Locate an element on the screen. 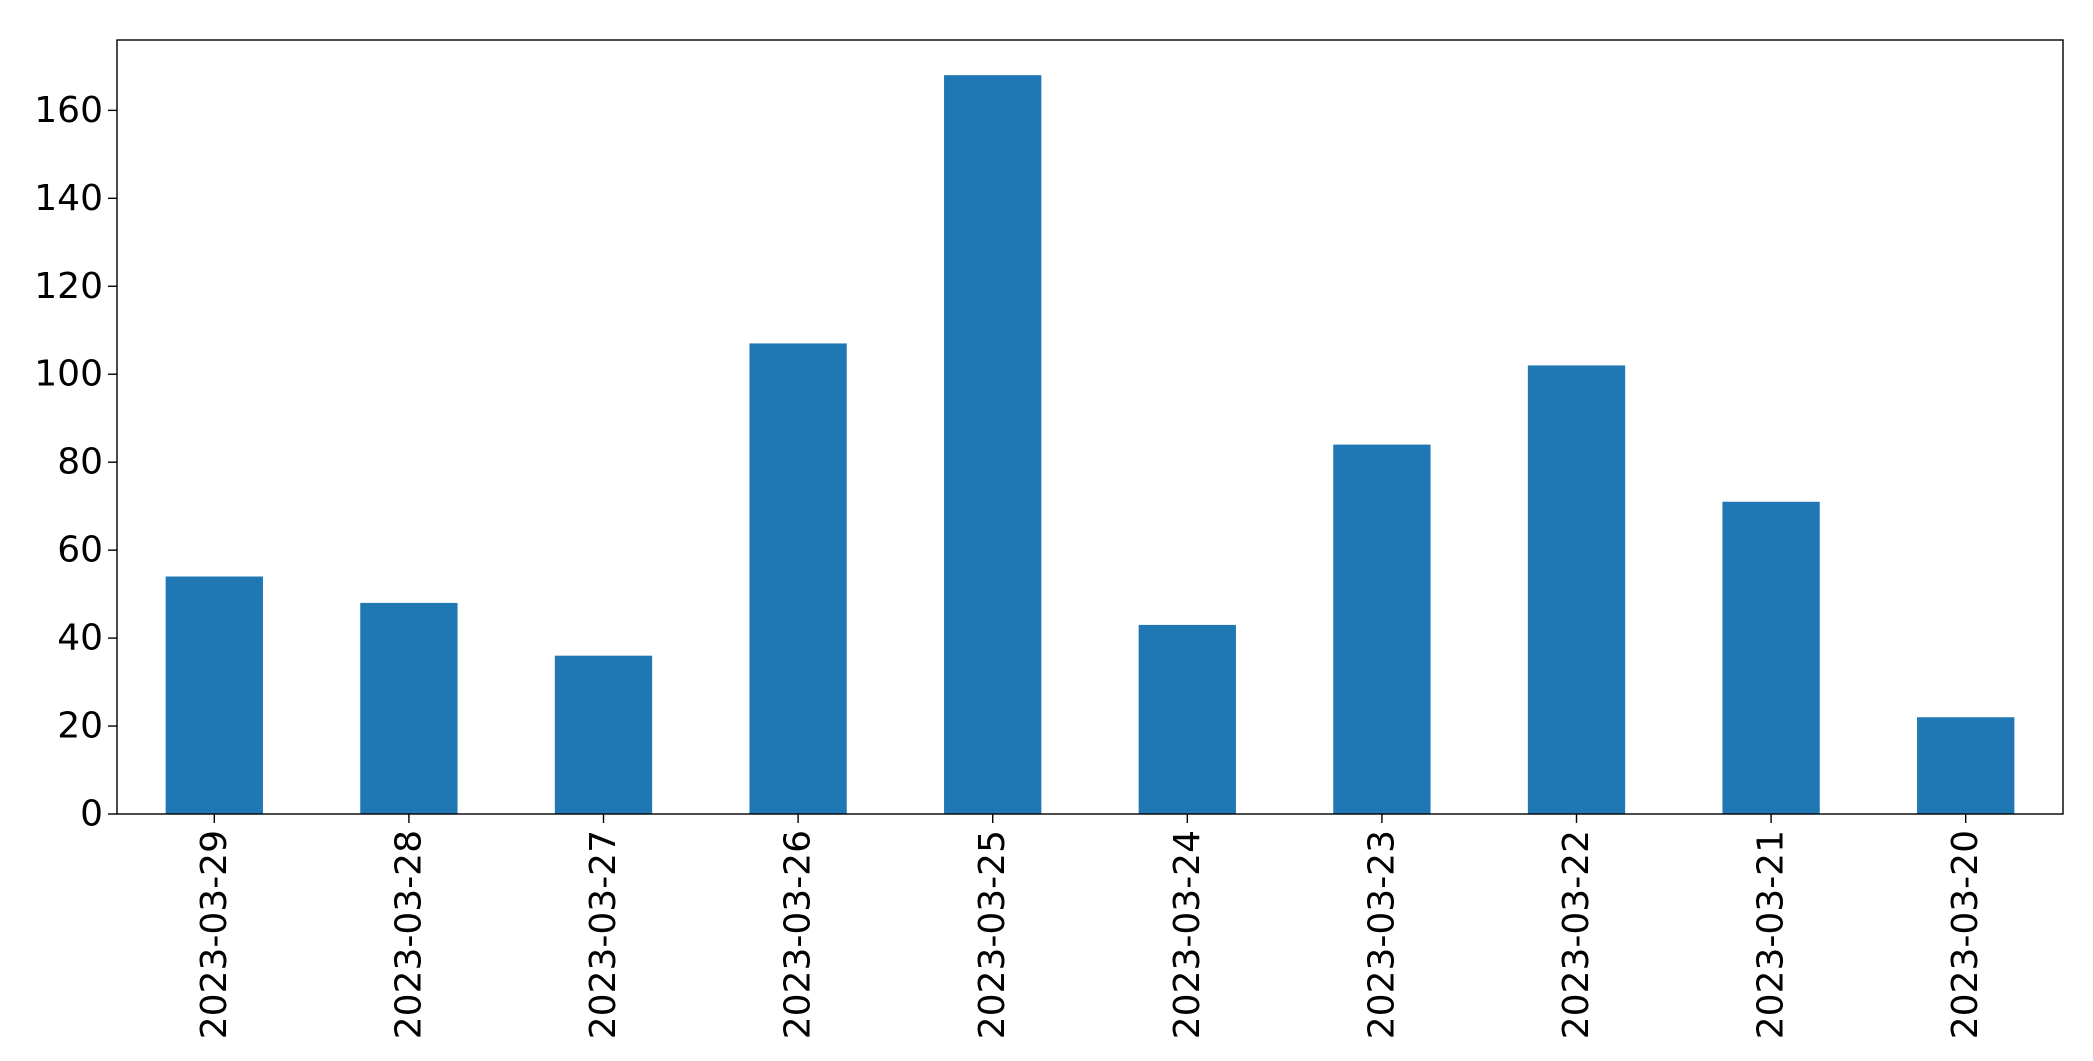  y-tick-label: 80 is located at coordinates (80, 462).